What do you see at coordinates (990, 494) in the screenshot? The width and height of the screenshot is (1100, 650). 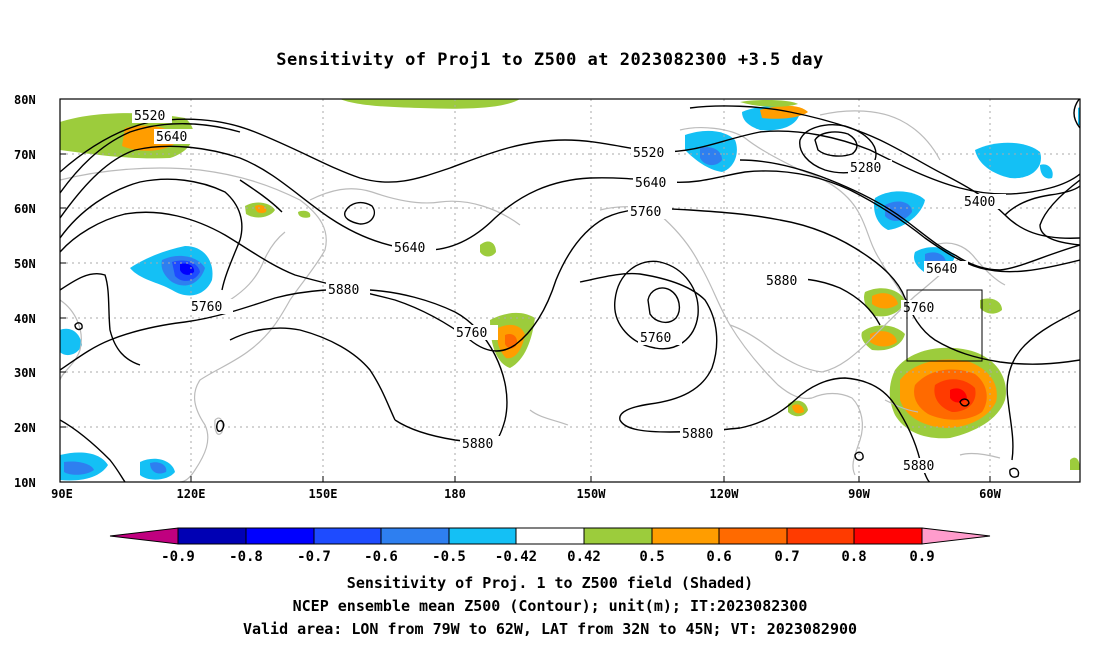 I see `lon-label: 60W` at bounding box center [990, 494].